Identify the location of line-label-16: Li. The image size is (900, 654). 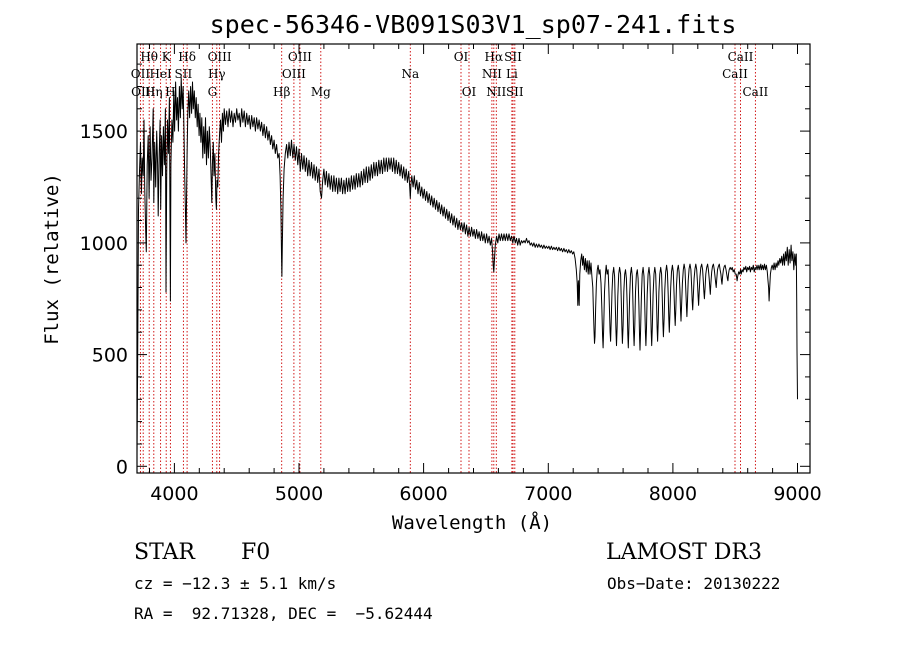
(512, 74).